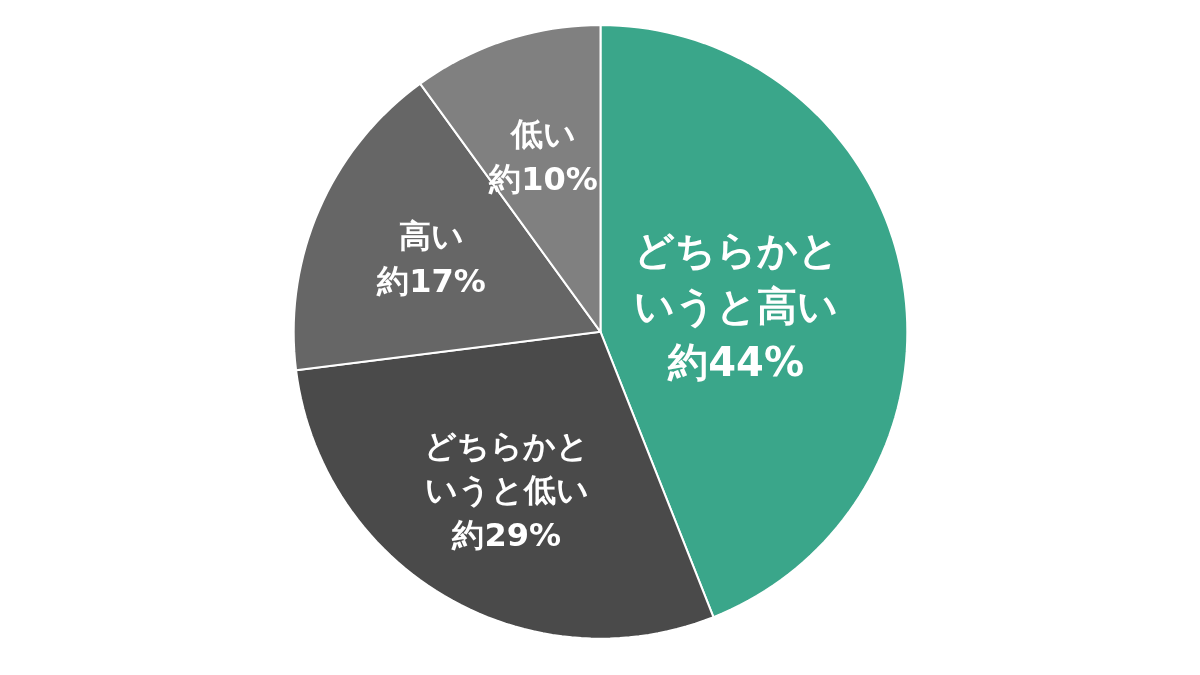 The height and width of the screenshot is (675, 1200). What do you see at coordinates (543, 134) in the screenshot?
I see `slice-label: 低い` at bounding box center [543, 134].